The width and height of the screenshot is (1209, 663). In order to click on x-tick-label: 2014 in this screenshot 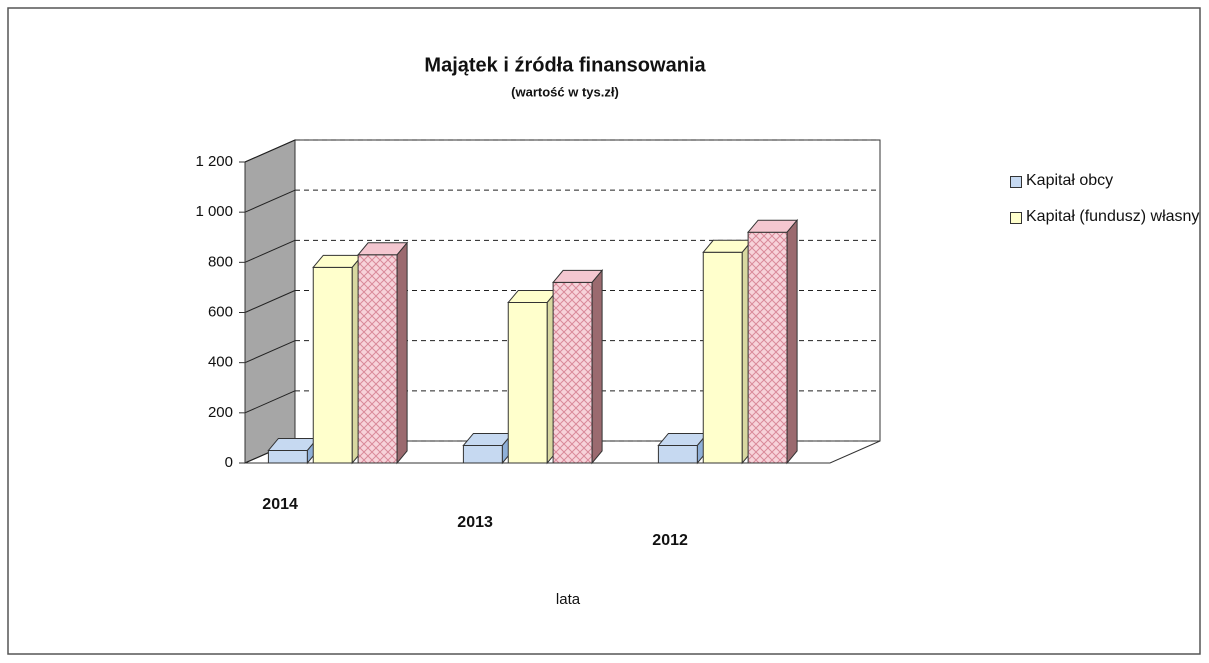, I will do `click(280, 504)`.